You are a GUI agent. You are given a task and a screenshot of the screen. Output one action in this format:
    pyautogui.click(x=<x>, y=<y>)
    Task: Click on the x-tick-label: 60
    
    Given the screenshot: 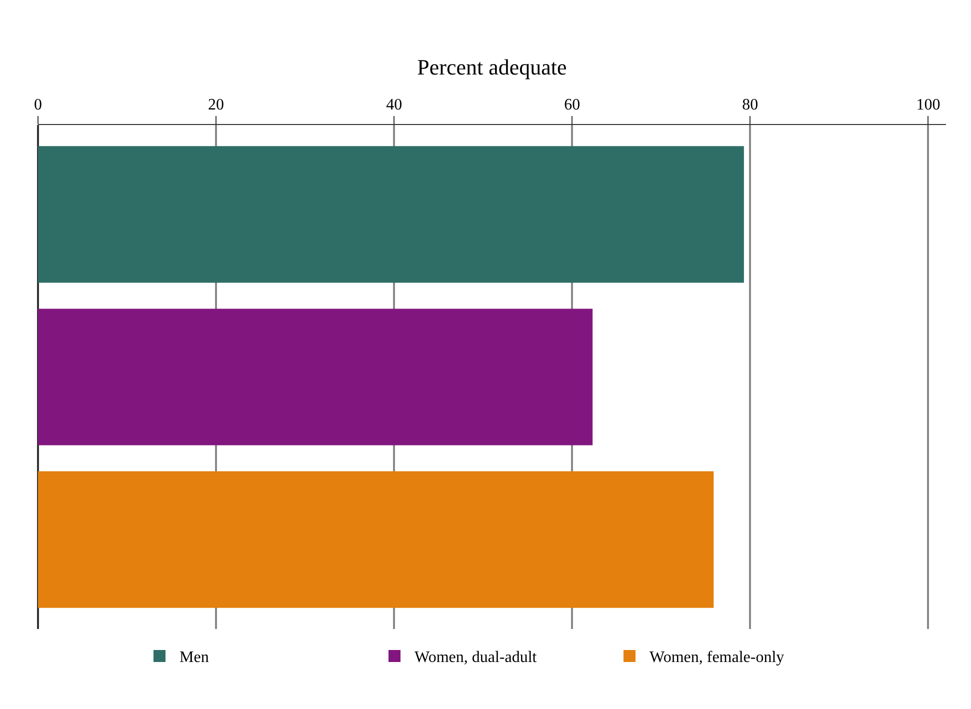 What is the action you would take?
    pyautogui.click(x=572, y=105)
    